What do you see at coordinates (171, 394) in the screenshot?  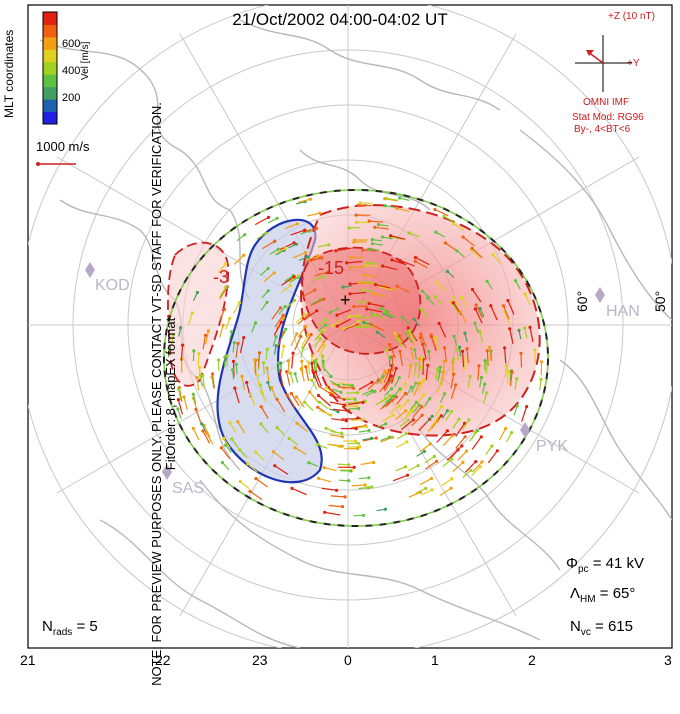 I see `note-line-2: FitOrder: 8, mapEX format` at bounding box center [171, 394].